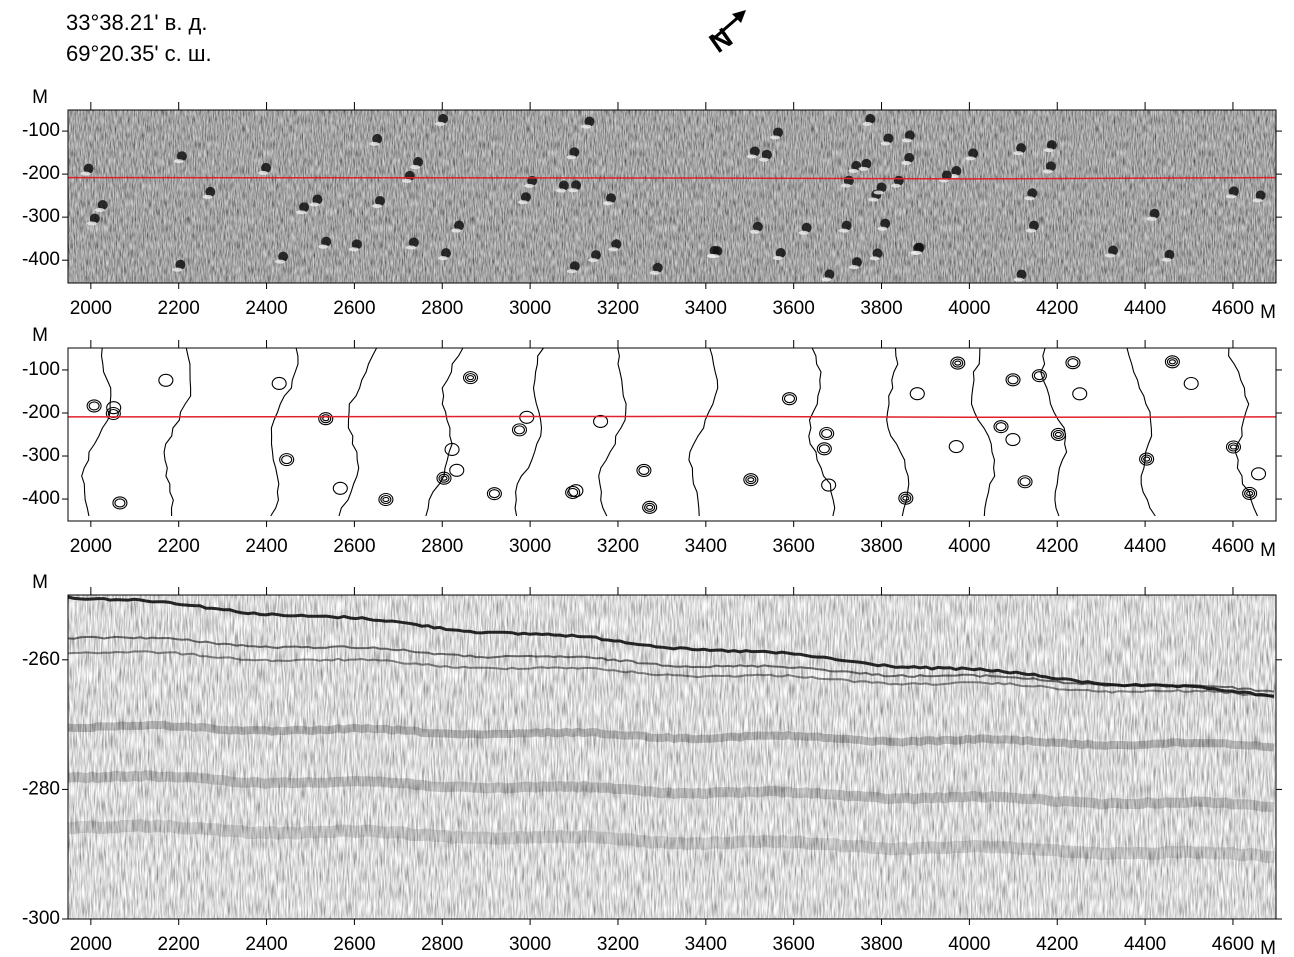 Image resolution: width=1294 pixels, height=957 pixels. I want to click on longitude: 33°38.21' в. д., so click(137, 22).